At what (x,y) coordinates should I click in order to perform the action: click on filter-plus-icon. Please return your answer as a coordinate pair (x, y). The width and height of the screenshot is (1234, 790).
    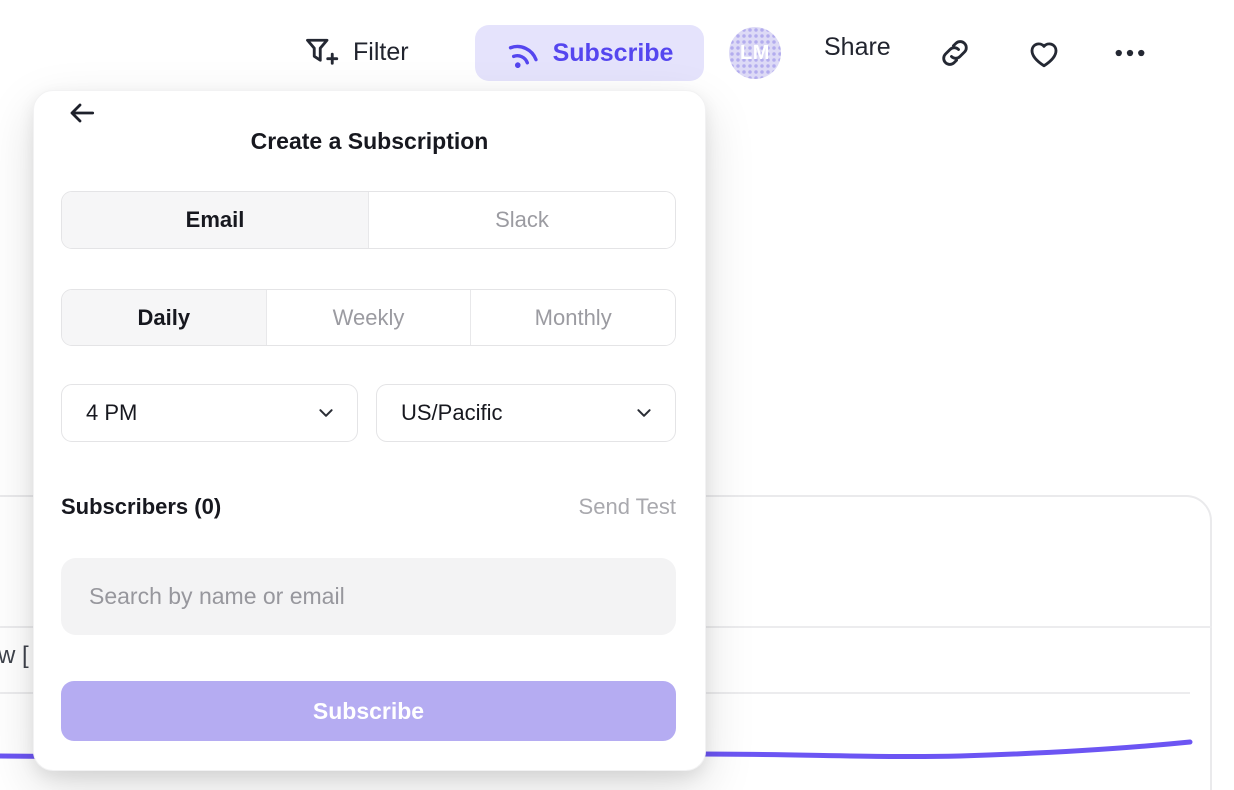
    Looking at the image, I should click on (321, 53).